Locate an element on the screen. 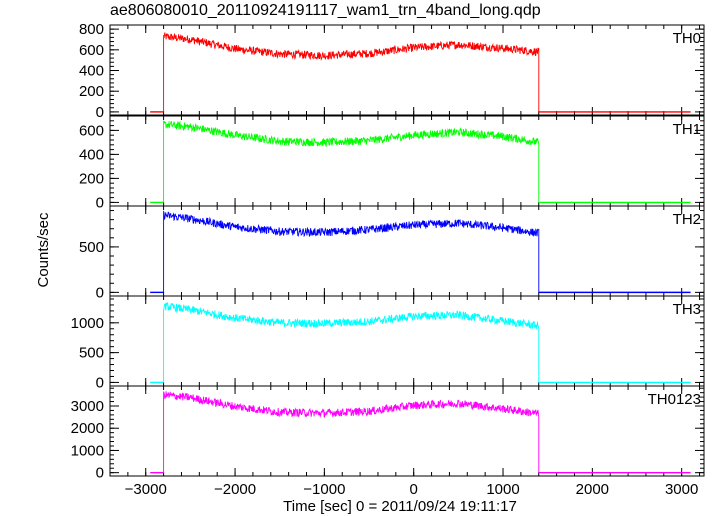 The width and height of the screenshot is (717, 516). series-line-th1 is located at coordinates (351, 161).